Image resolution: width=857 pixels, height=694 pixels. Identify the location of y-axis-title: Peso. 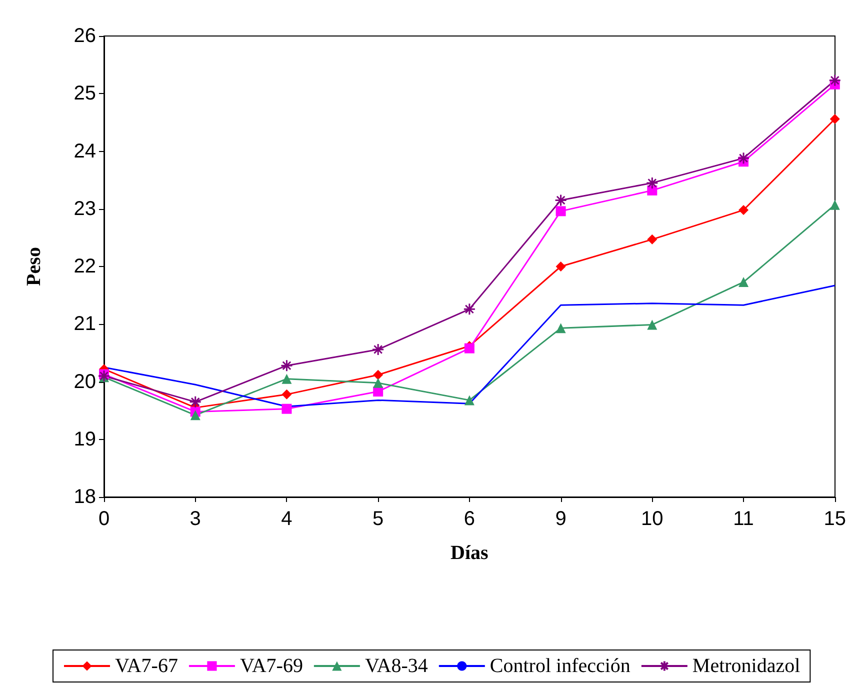
(34, 266).